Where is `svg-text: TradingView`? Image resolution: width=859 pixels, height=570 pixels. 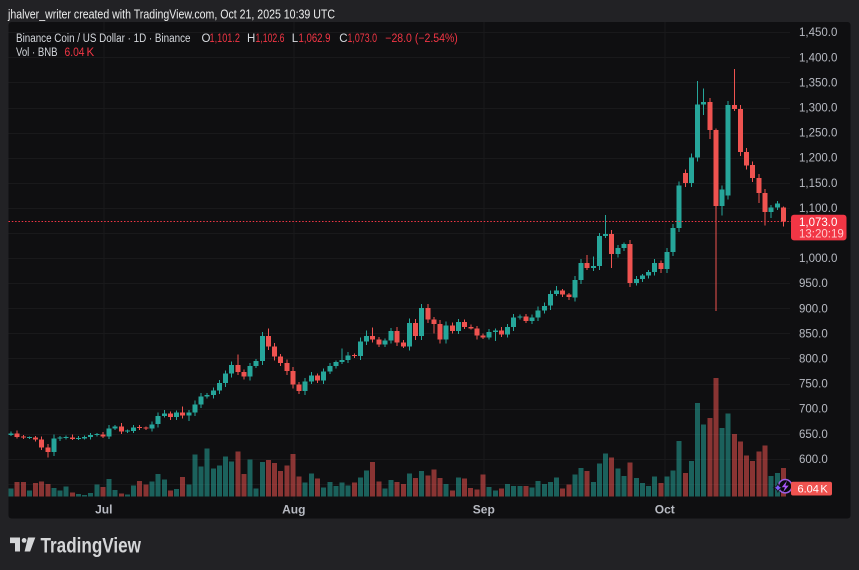
svg-text: TradingView is located at coordinates (91, 545).